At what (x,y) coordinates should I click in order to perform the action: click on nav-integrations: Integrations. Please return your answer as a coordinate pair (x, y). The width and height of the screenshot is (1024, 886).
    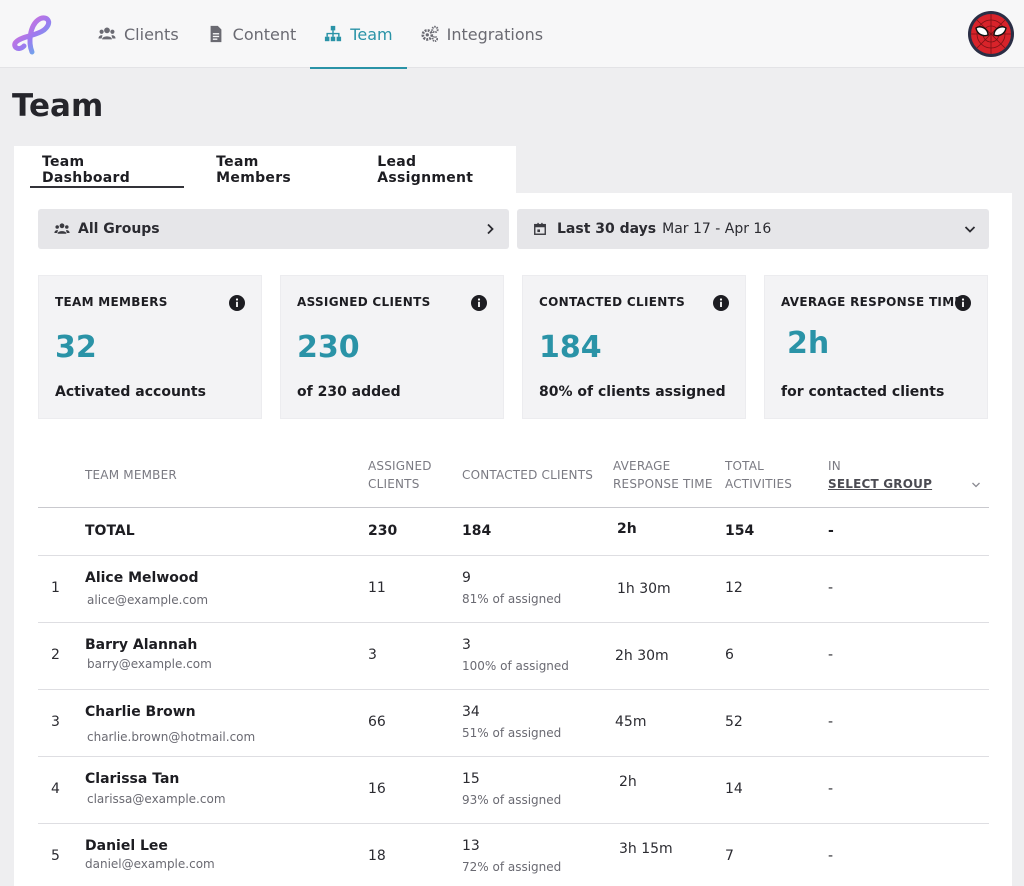
    Looking at the image, I should click on (482, 34).